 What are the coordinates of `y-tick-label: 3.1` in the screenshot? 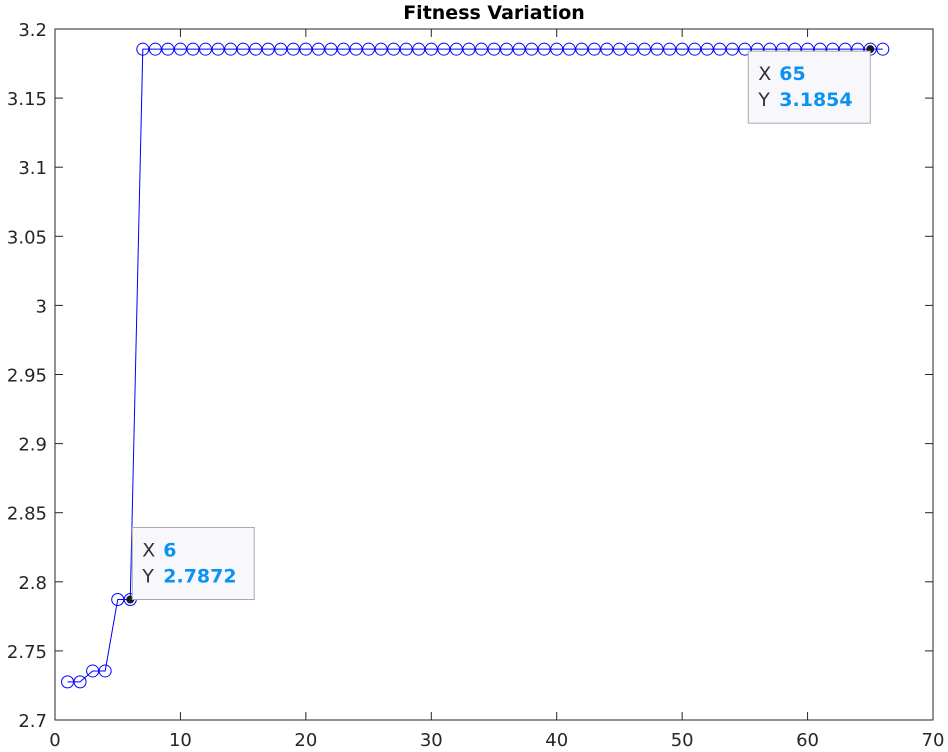 It's located at (32, 168).